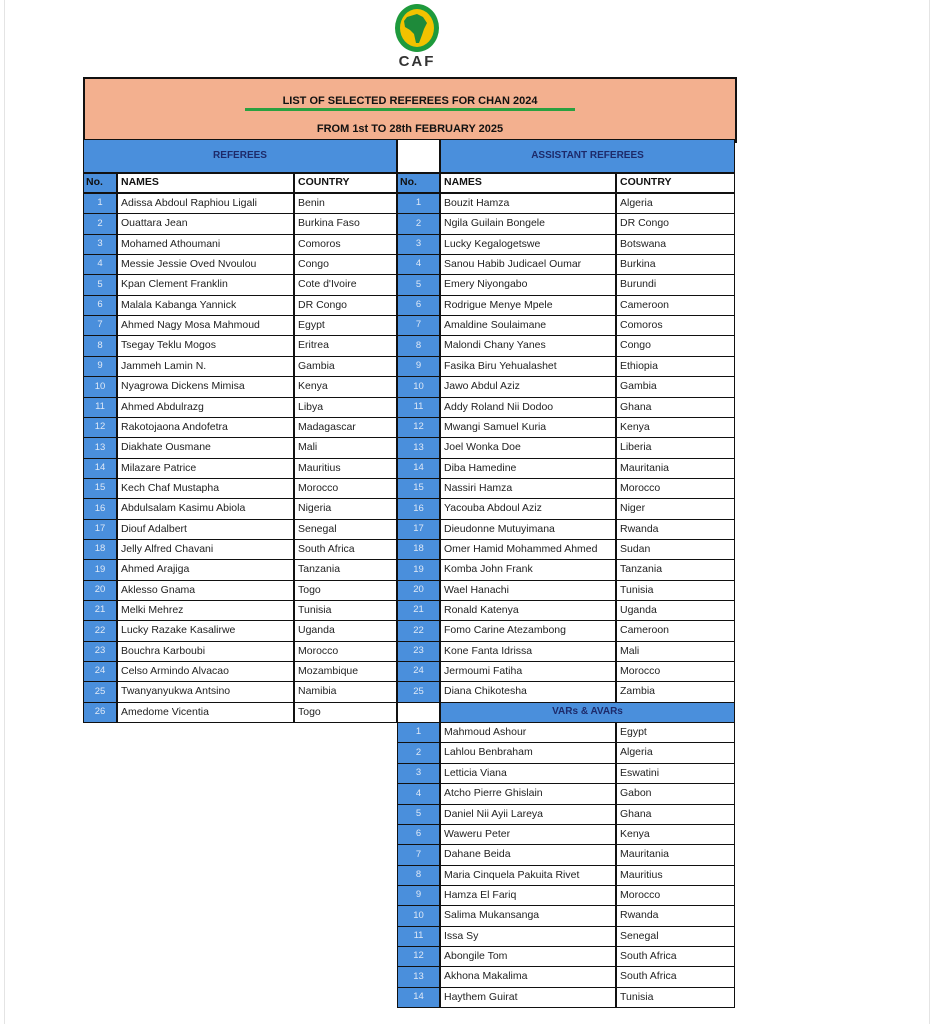  Describe the element at coordinates (675, 855) in the screenshot. I see `official-country: Mauritania` at that location.